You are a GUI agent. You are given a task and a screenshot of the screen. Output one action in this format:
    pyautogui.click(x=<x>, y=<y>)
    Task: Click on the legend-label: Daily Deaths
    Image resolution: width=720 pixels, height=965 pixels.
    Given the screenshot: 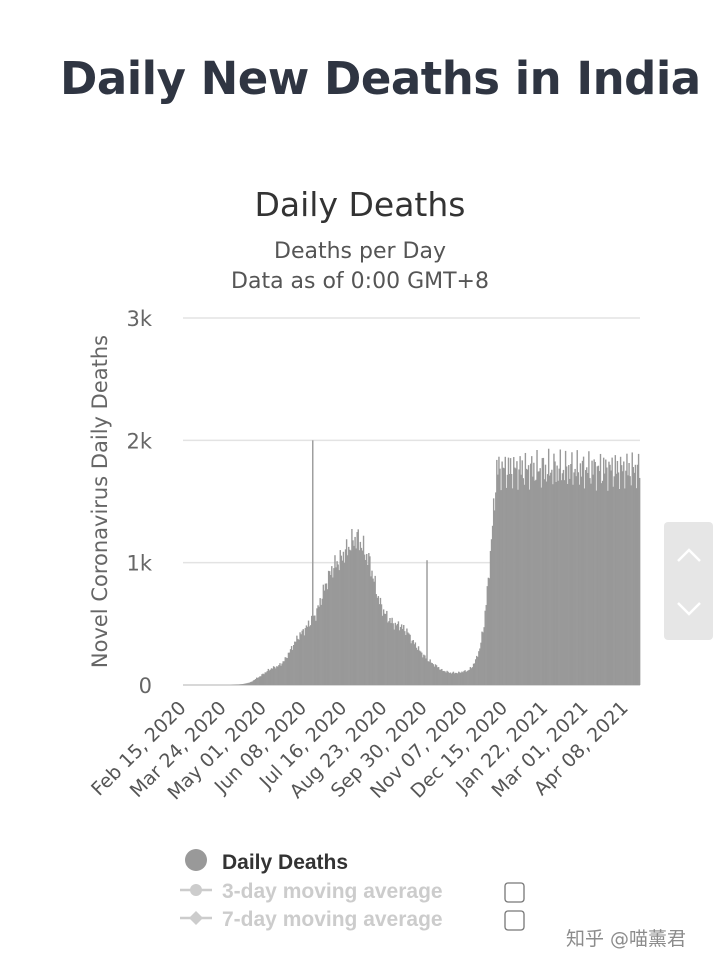 What is the action you would take?
    pyautogui.click(x=285, y=862)
    